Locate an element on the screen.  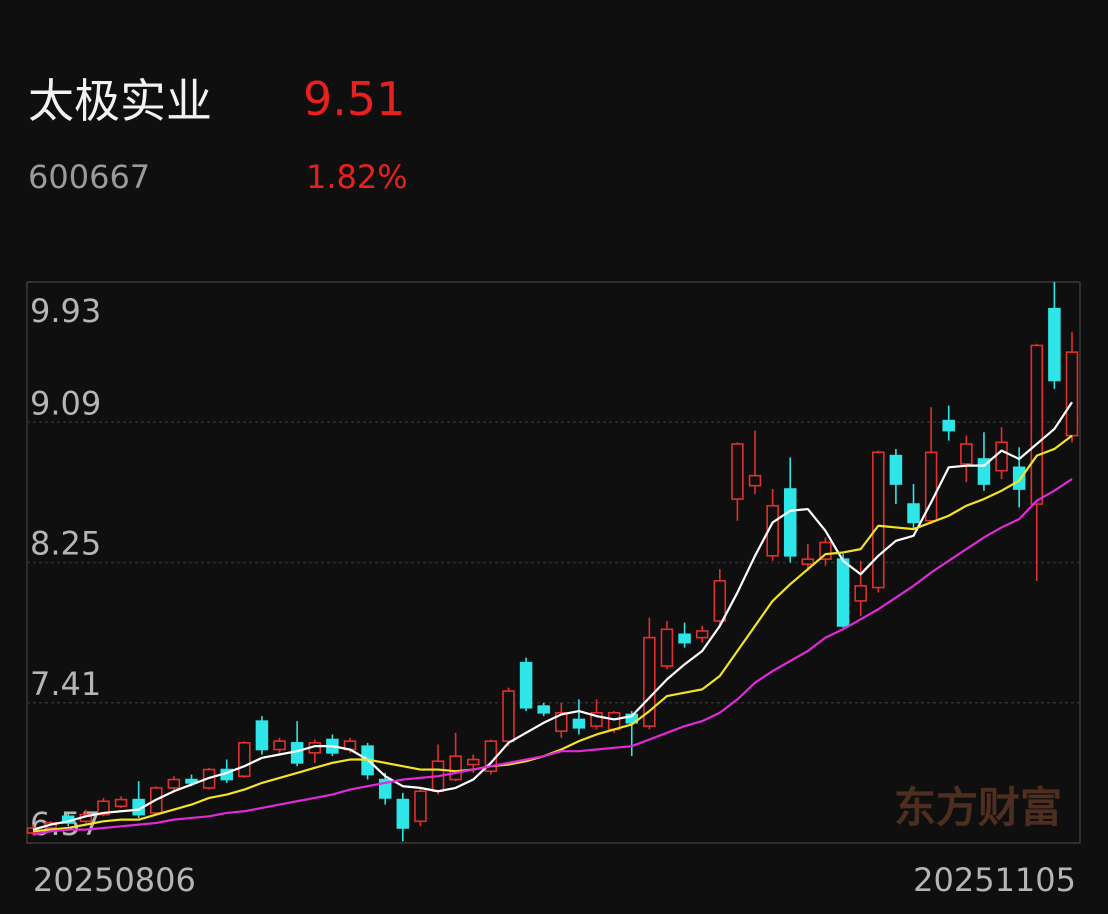
y-tick-label: 9.93 is located at coordinates (65, 311).